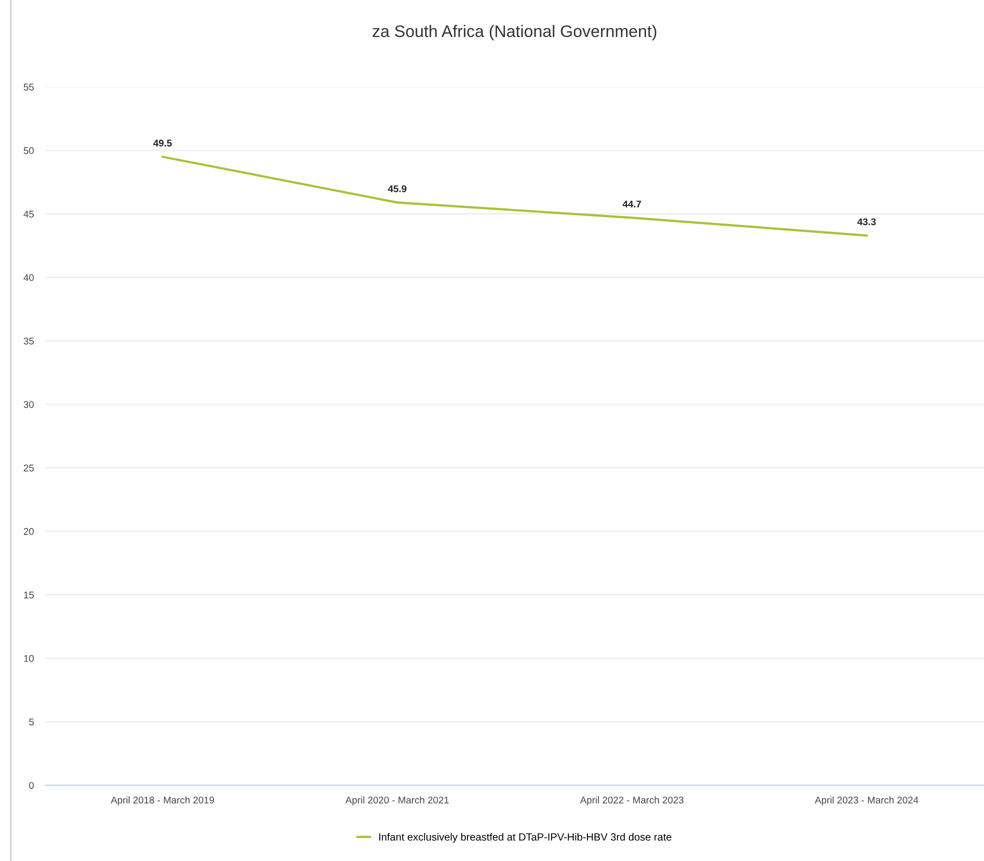 Image resolution: width=984 pixels, height=861 pixels. Describe the element at coordinates (162, 143) in the screenshot. I see `data-label: 49.5` at that location.